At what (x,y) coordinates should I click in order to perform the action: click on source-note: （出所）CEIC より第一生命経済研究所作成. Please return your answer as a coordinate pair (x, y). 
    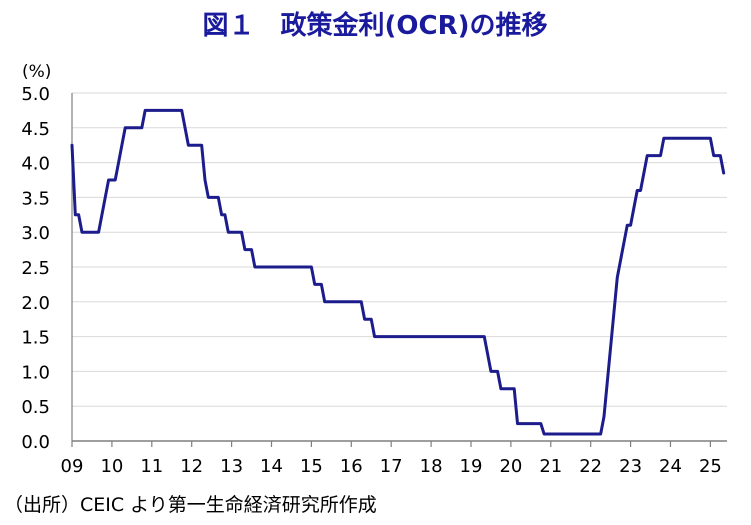
    Looking at the image, I should click on (190, 505).